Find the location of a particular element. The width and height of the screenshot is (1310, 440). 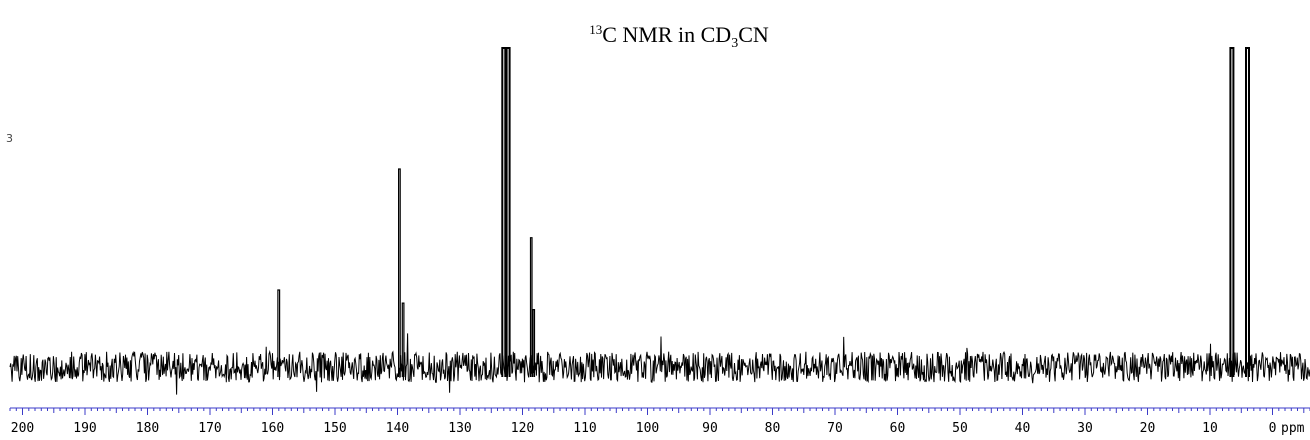

x-tick-label: 10 is located at coordinates (1210, 428).